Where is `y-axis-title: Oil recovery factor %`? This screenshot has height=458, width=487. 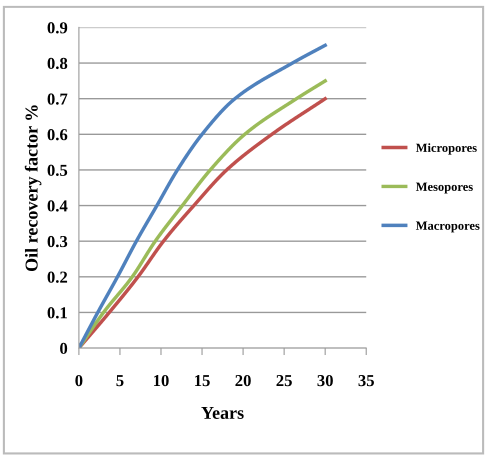
y-axis-title: Oil recovery factor % is located at coordinates (33, 188).